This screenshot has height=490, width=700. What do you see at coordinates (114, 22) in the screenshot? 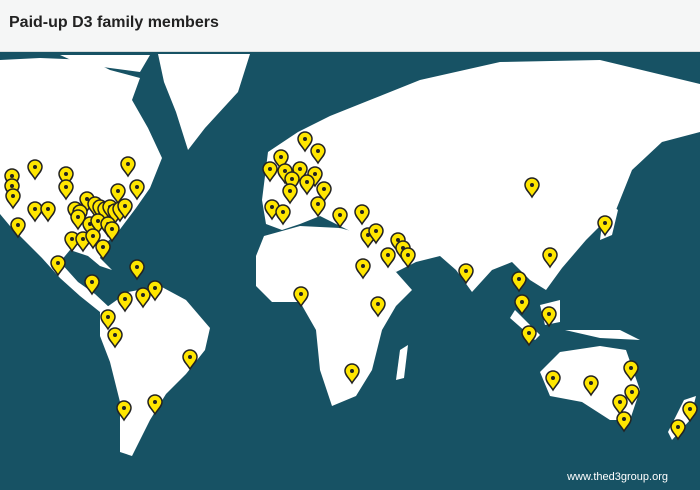
I see `page-title: Paid-up D3 family members` at bounding box center [114, 22].